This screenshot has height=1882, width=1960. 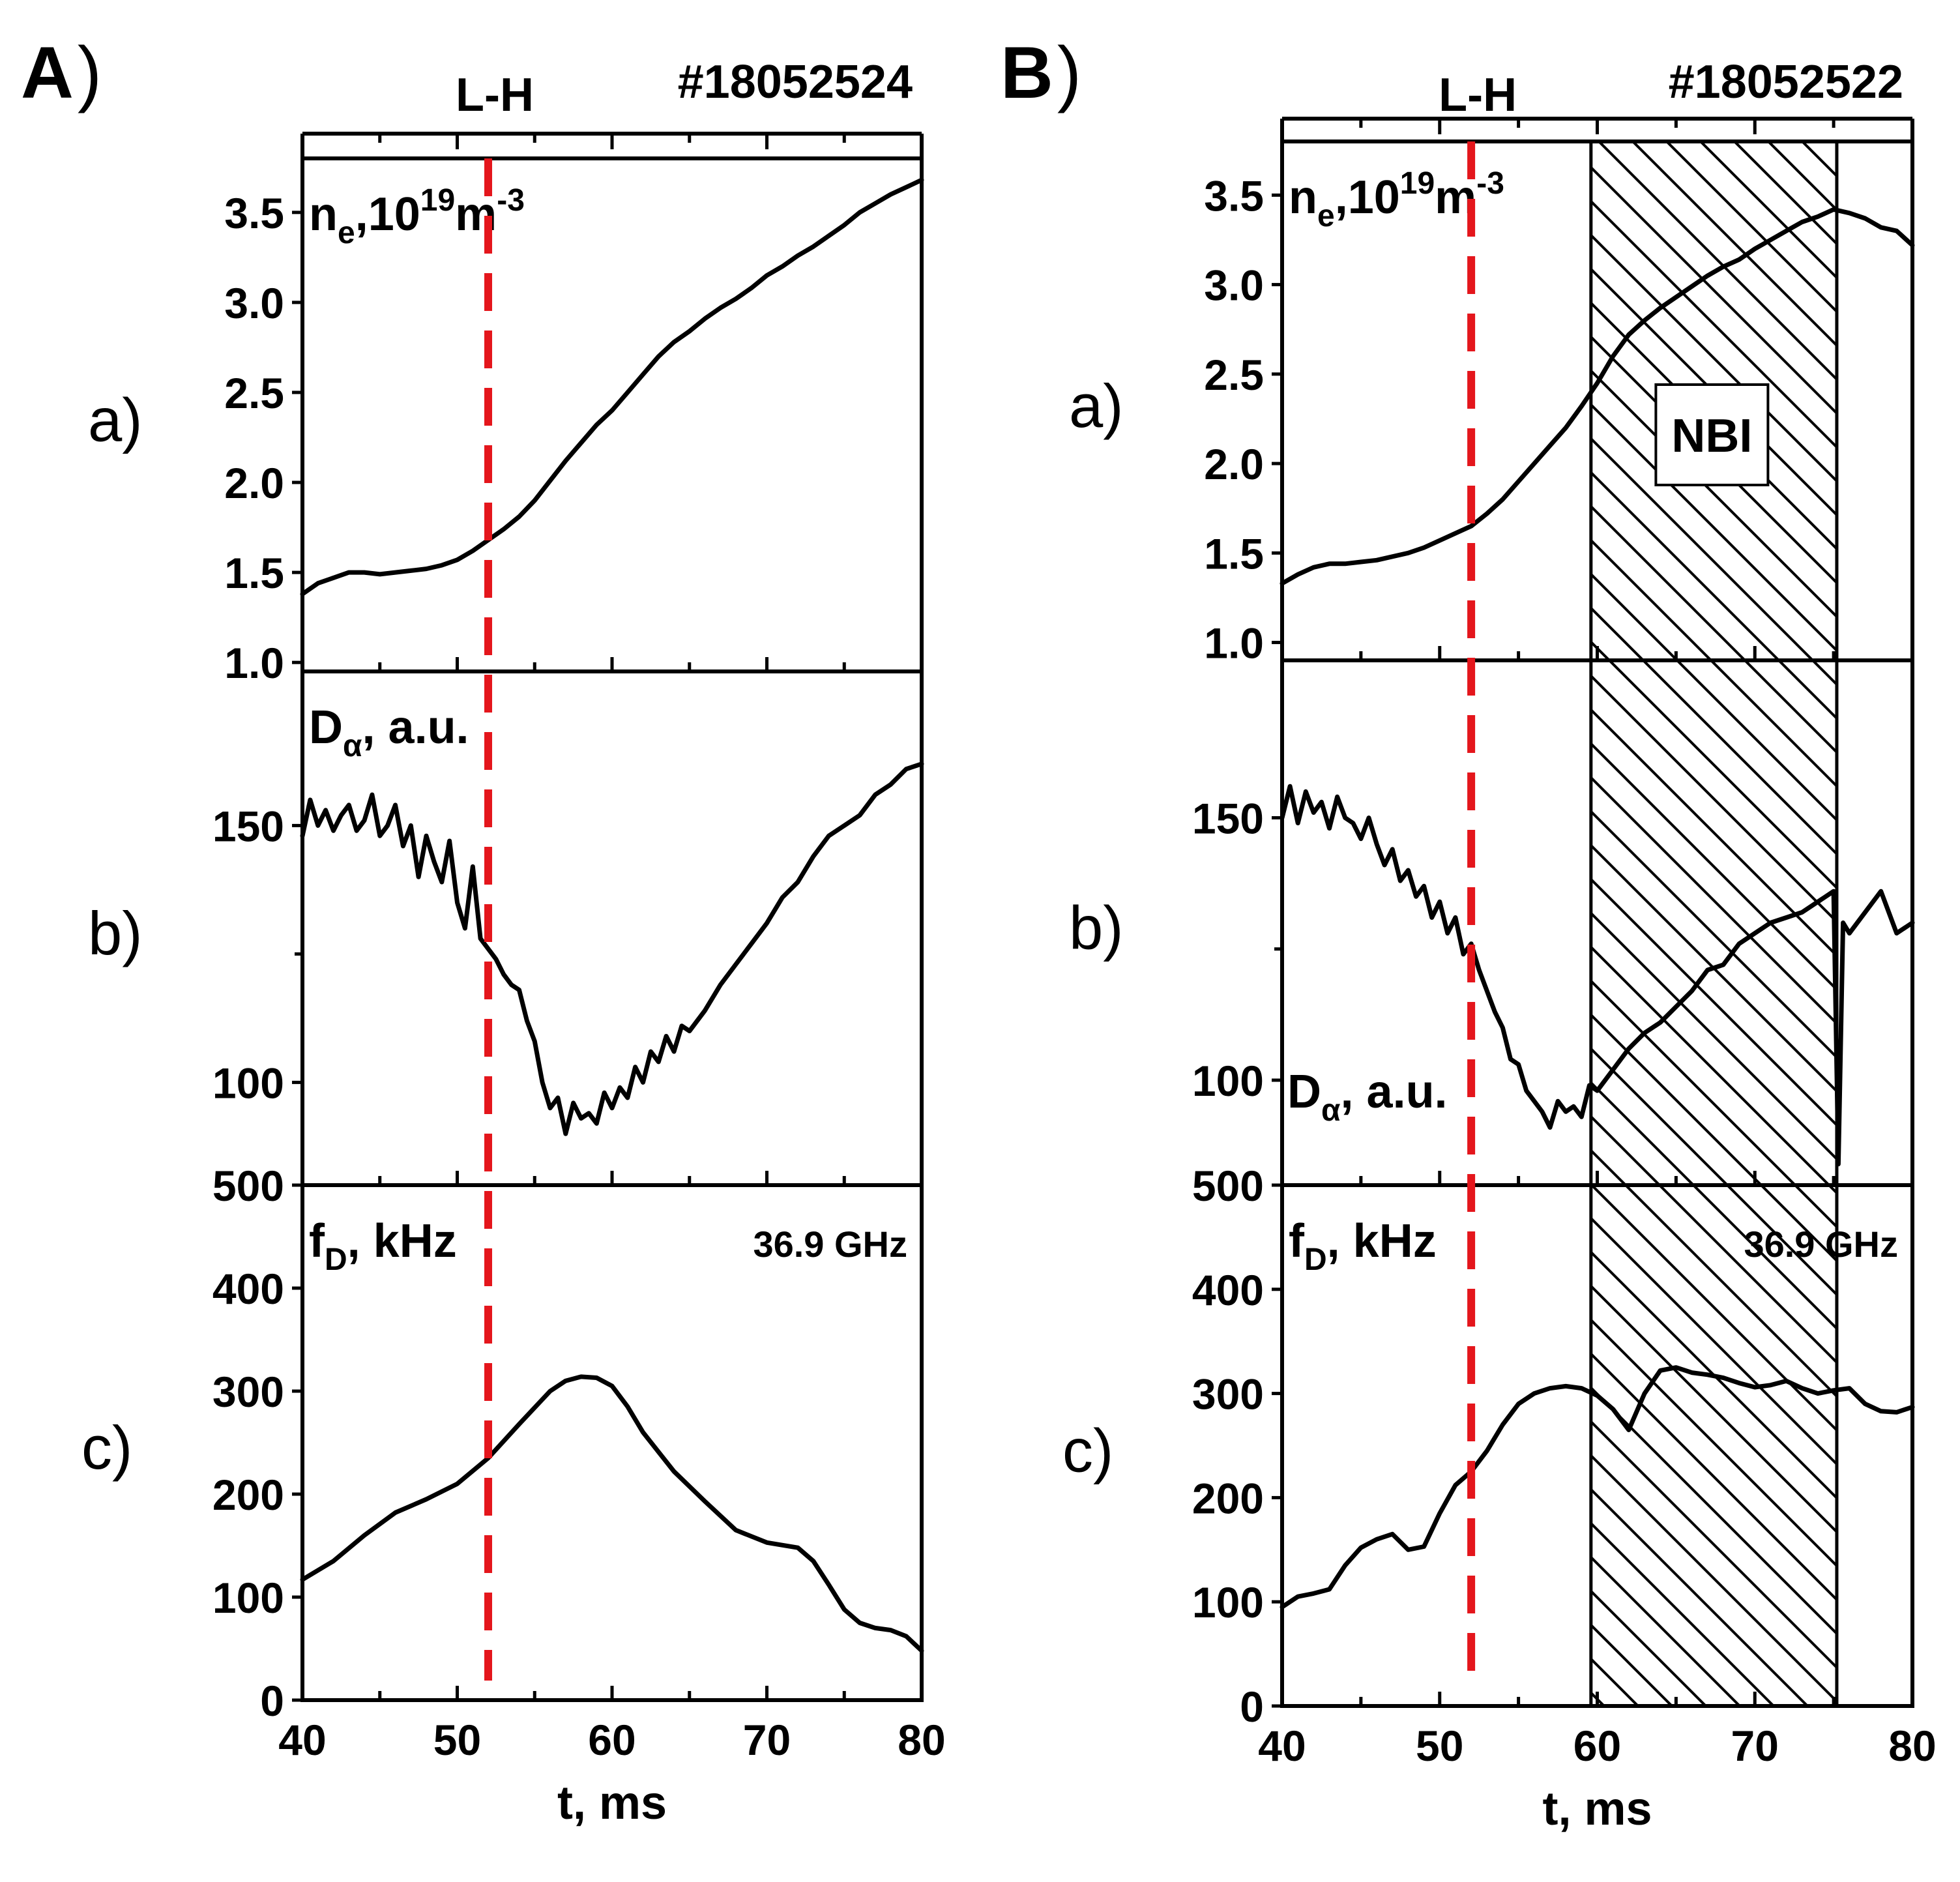 I want to click on panel-label: B), so click(x=1041, y=72).